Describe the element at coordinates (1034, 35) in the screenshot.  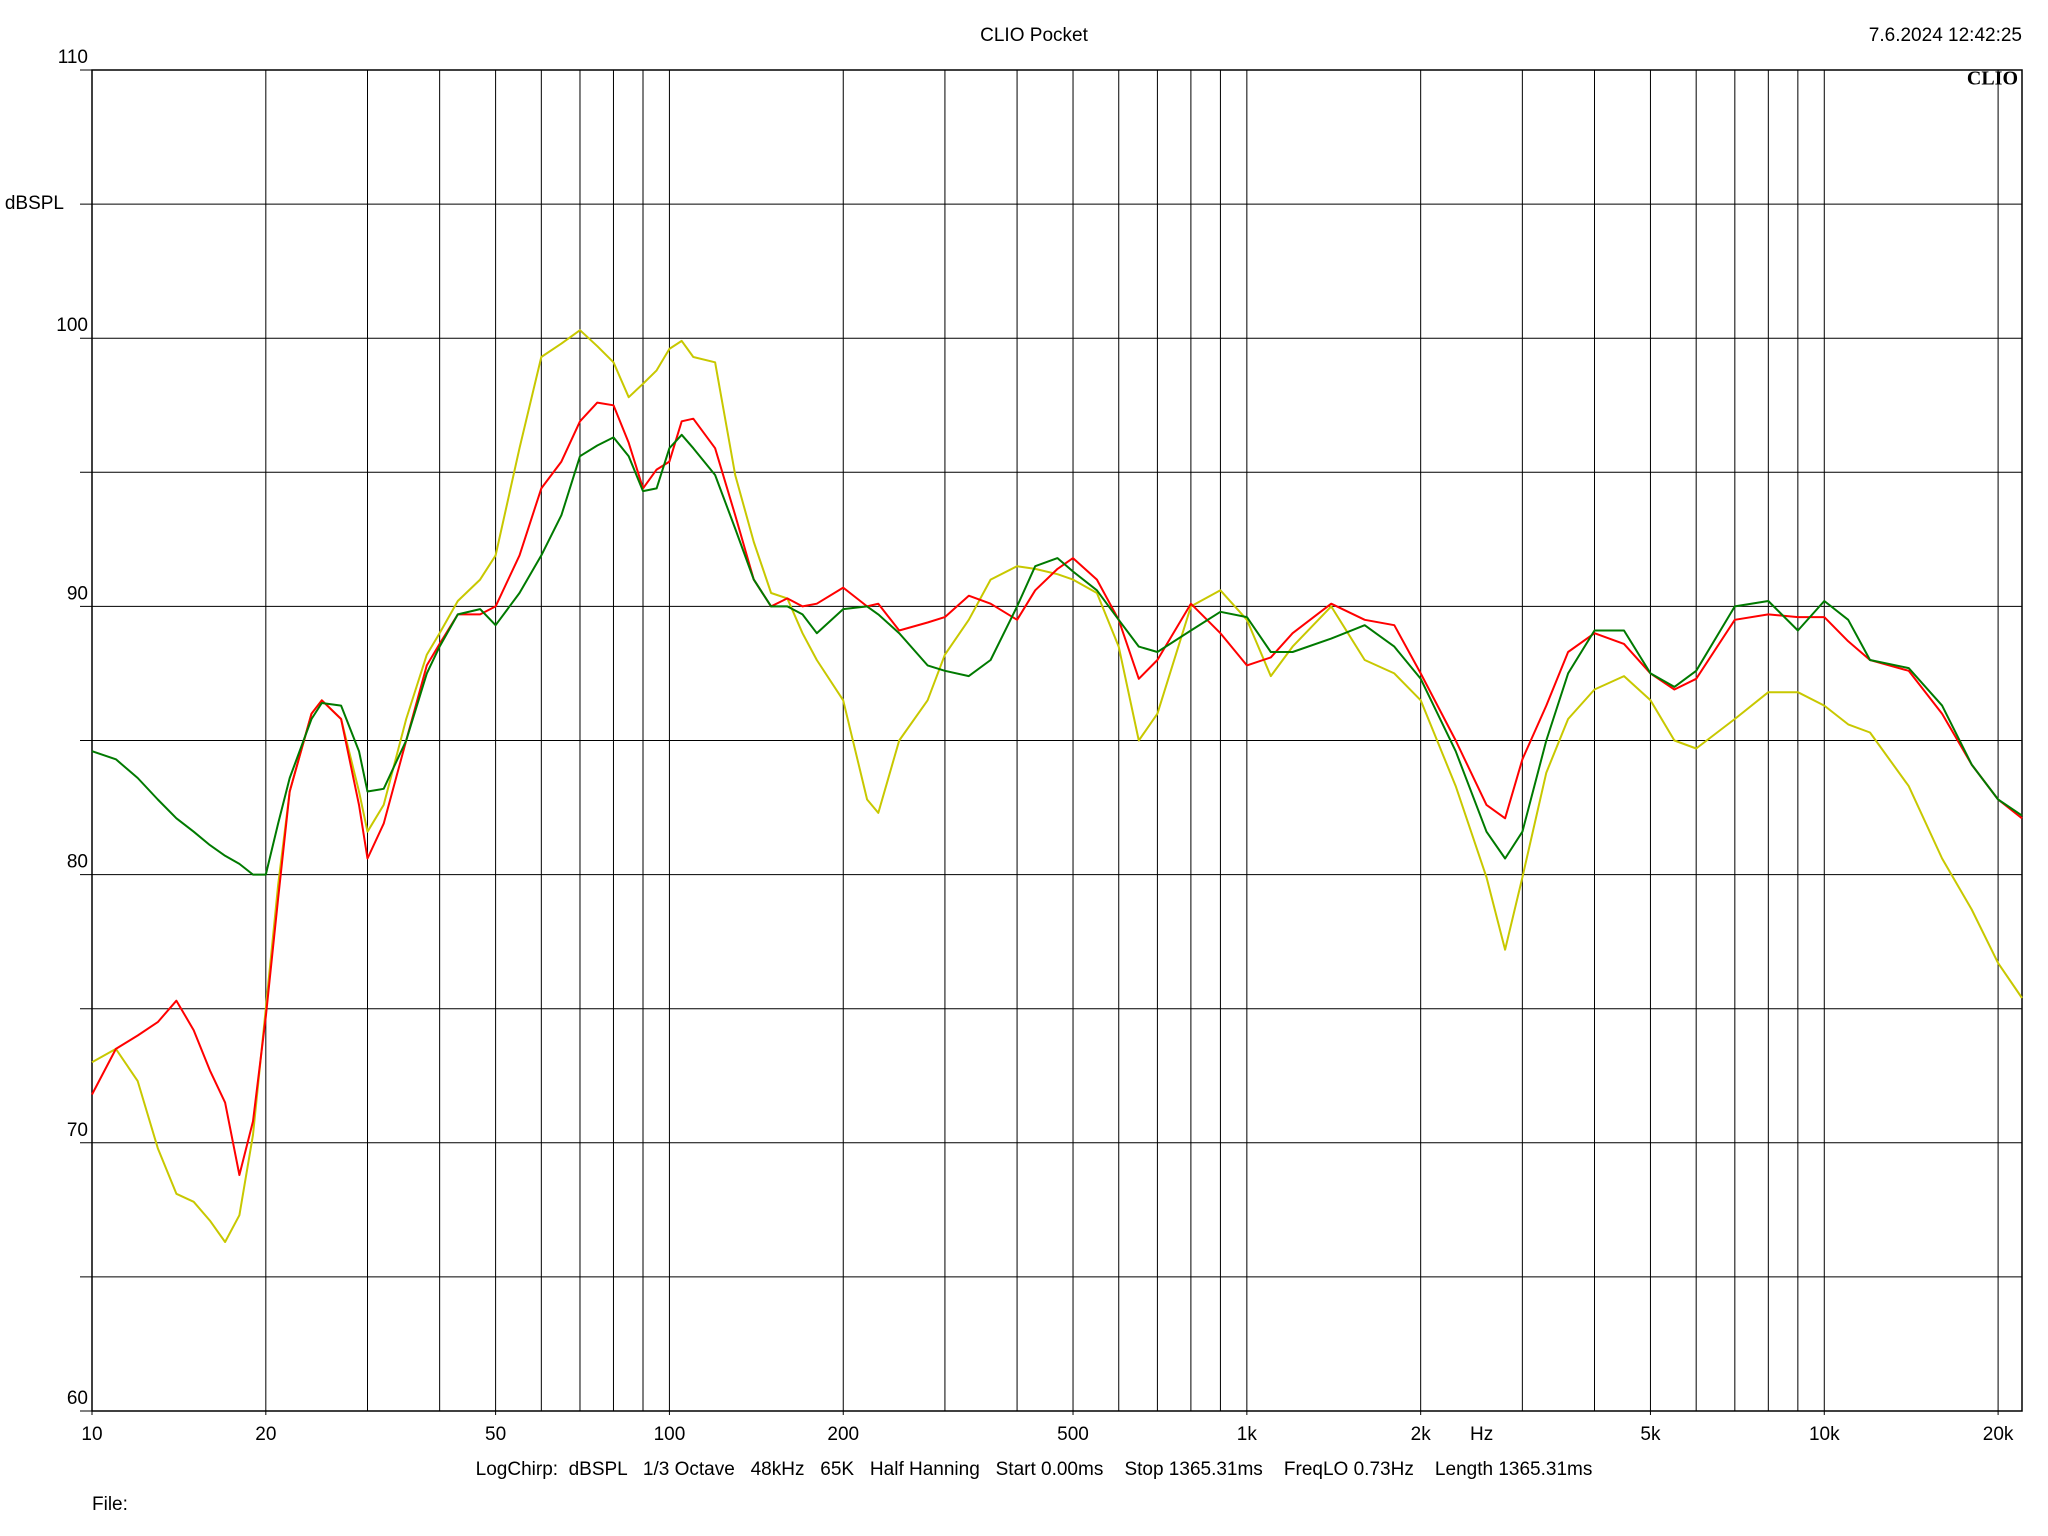
I see `chart-title: CLIO Pocket` at that location.